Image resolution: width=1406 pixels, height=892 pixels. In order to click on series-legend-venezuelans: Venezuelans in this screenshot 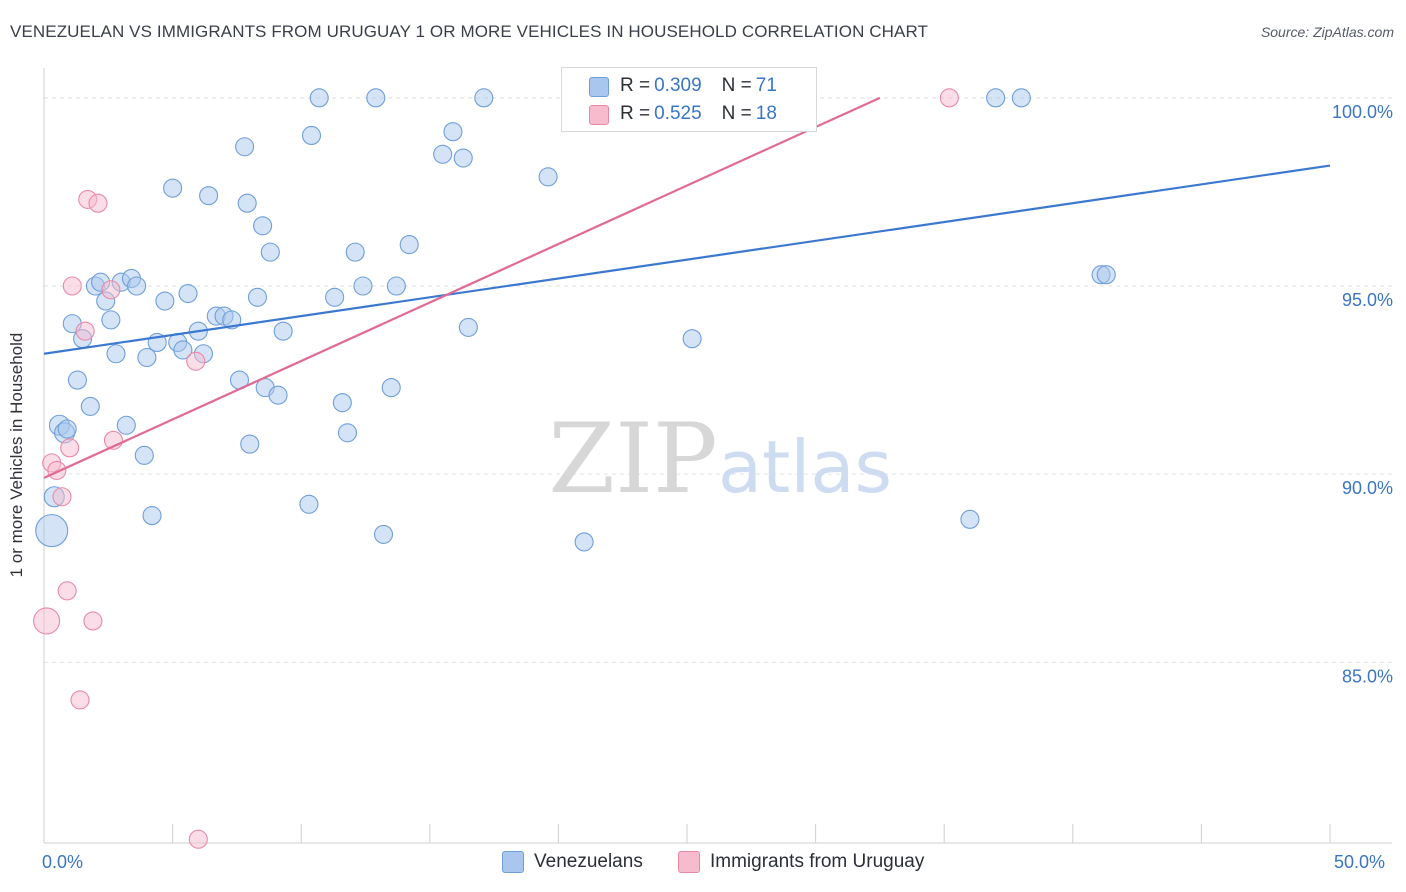, I will do `click(572, 862)`.